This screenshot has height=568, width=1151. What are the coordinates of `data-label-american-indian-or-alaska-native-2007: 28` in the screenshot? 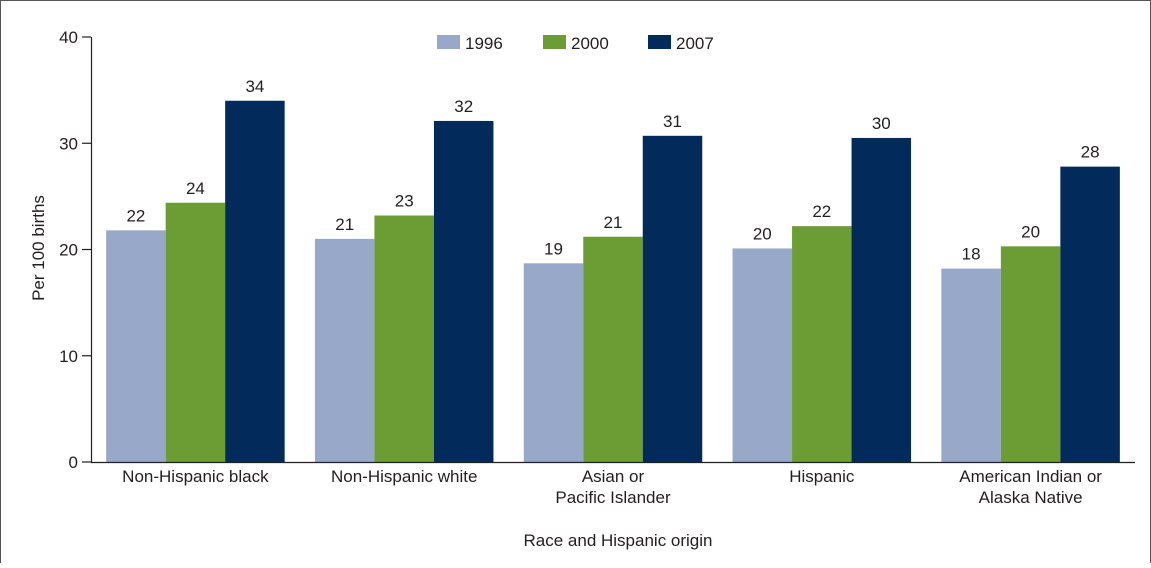 It's located at (1090, 152).